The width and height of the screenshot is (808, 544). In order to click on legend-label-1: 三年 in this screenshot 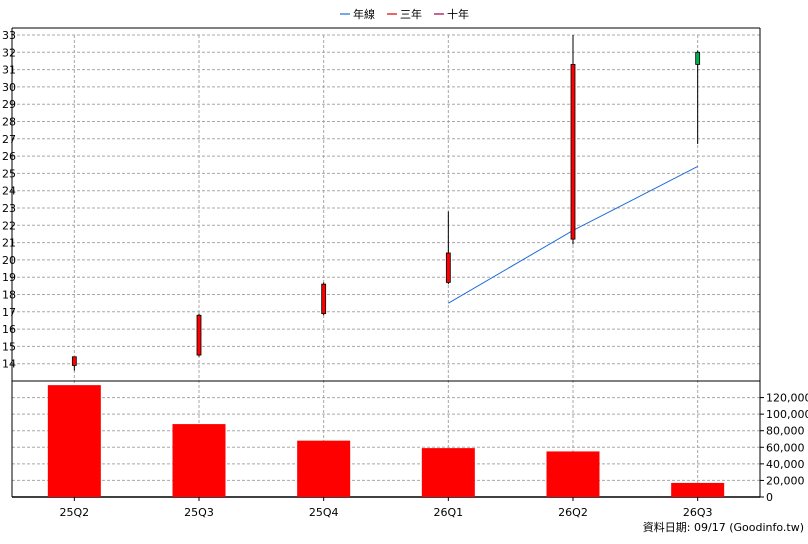, I will do `click(411, 14)`.